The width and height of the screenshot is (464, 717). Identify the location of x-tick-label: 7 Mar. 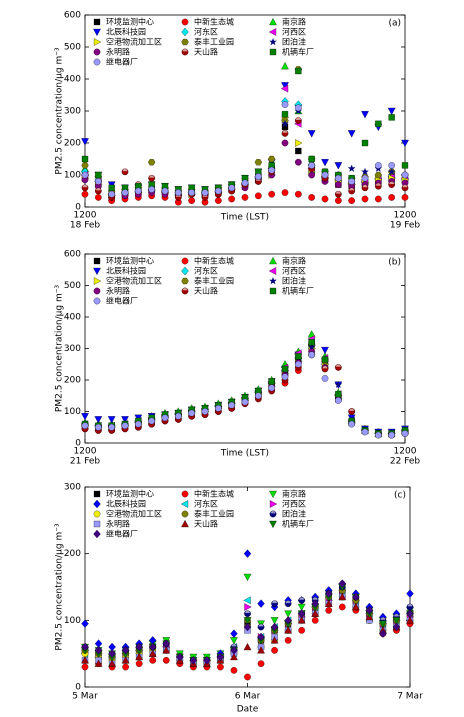
(410, 697).